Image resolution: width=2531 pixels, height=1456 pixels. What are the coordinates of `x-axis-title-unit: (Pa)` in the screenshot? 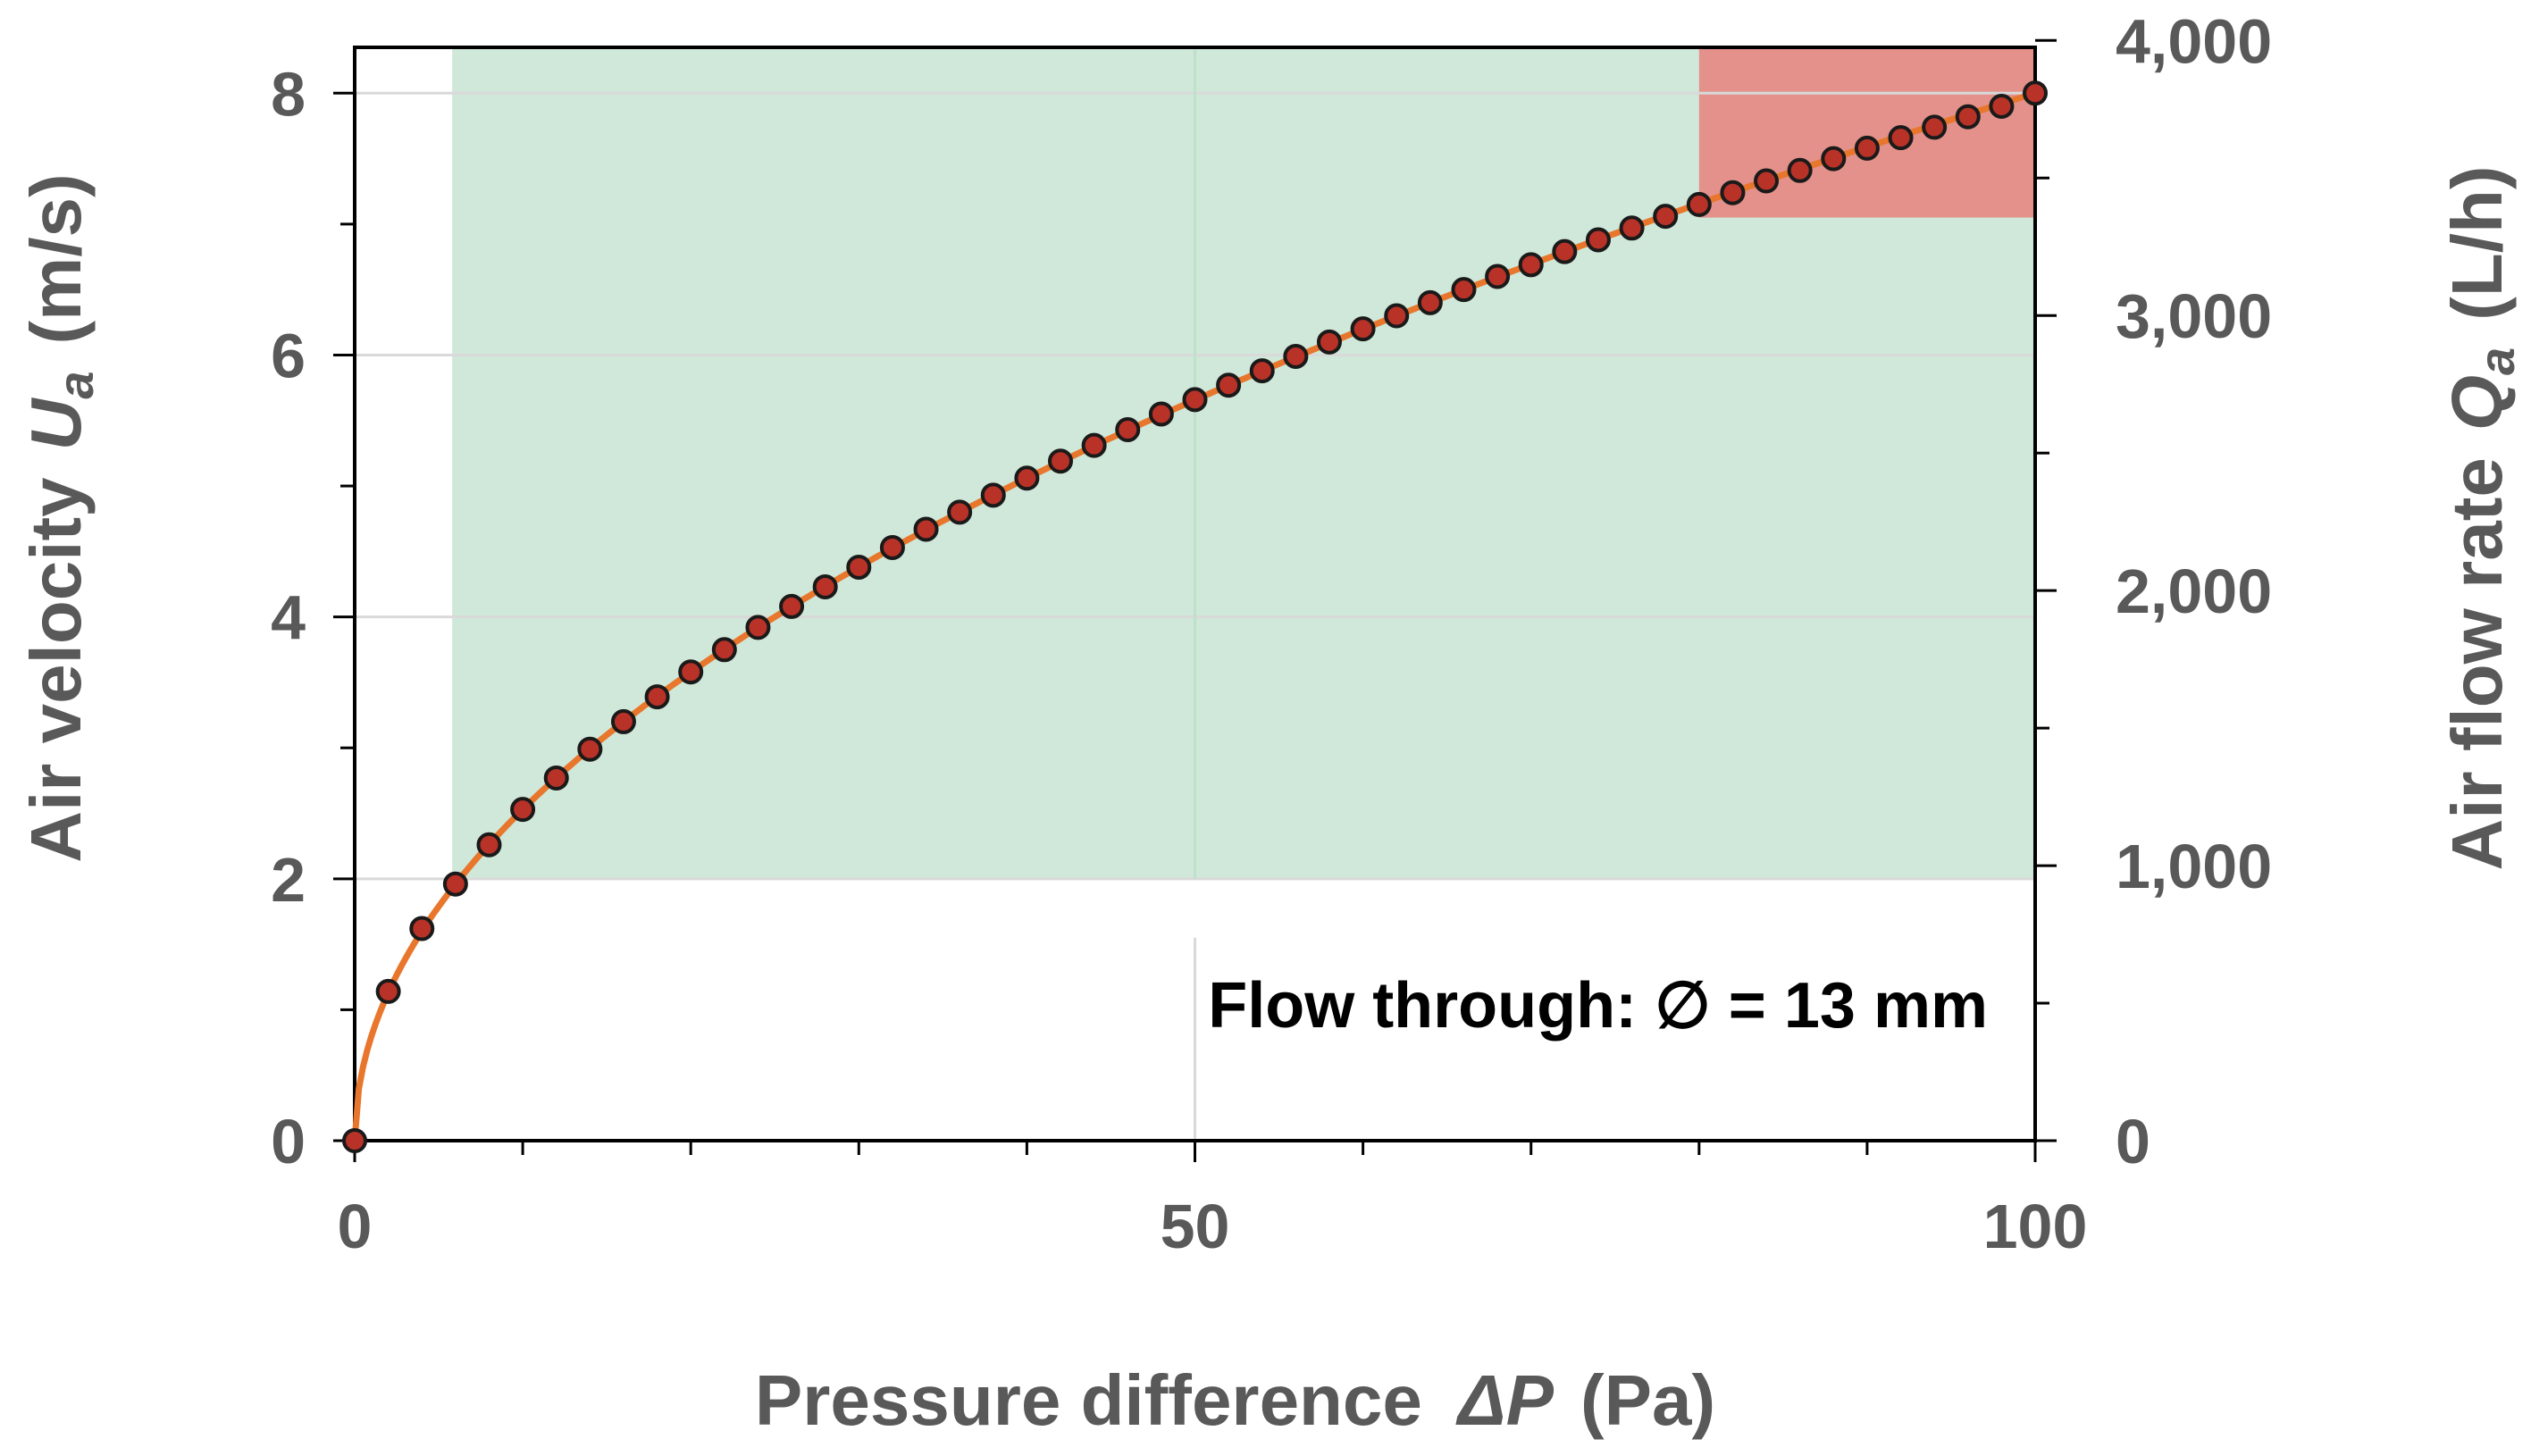 It's located at (1648, 1400).